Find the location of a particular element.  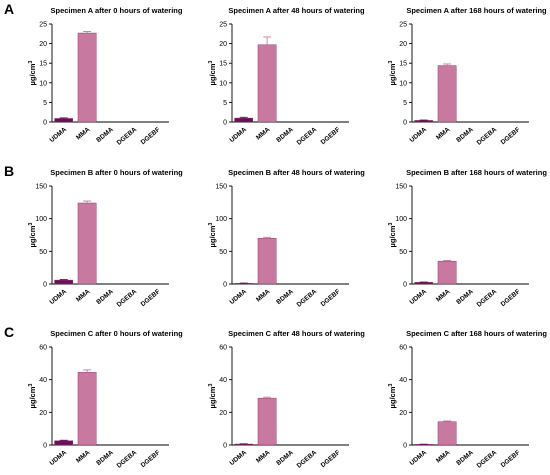

chart-title: Specimen A after 48 hours of watering is located at coordinates (296, 10).